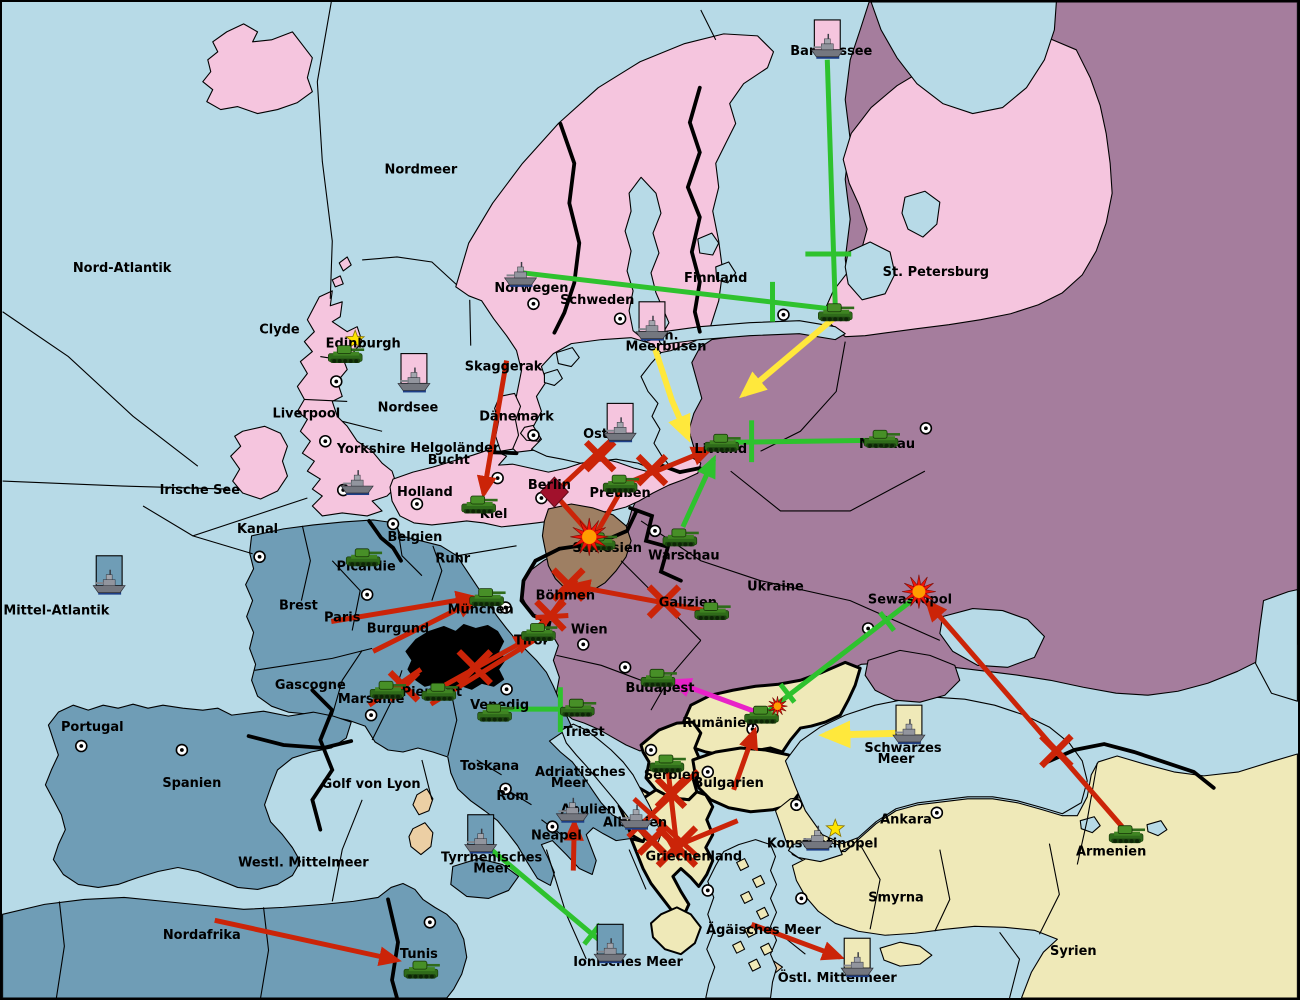  I want to click on label-nordafrika: Nordafrika, so click(202, 935).